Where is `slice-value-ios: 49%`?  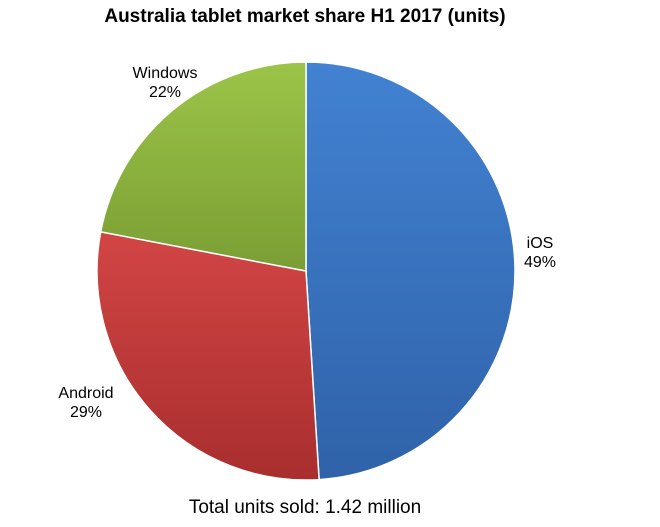 slice-value-ios: 49% is located at coordinates (540, 262).